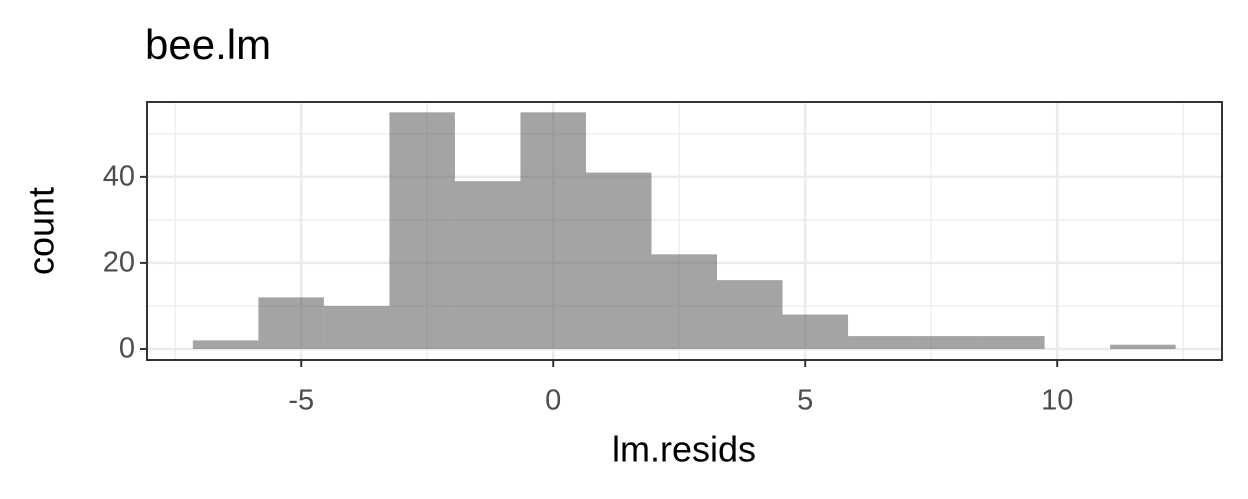  What do you see at coordinates (1057, 401) in the screenshot?
I see `x-tick-label: 10` at bounding box center [1057, 401].